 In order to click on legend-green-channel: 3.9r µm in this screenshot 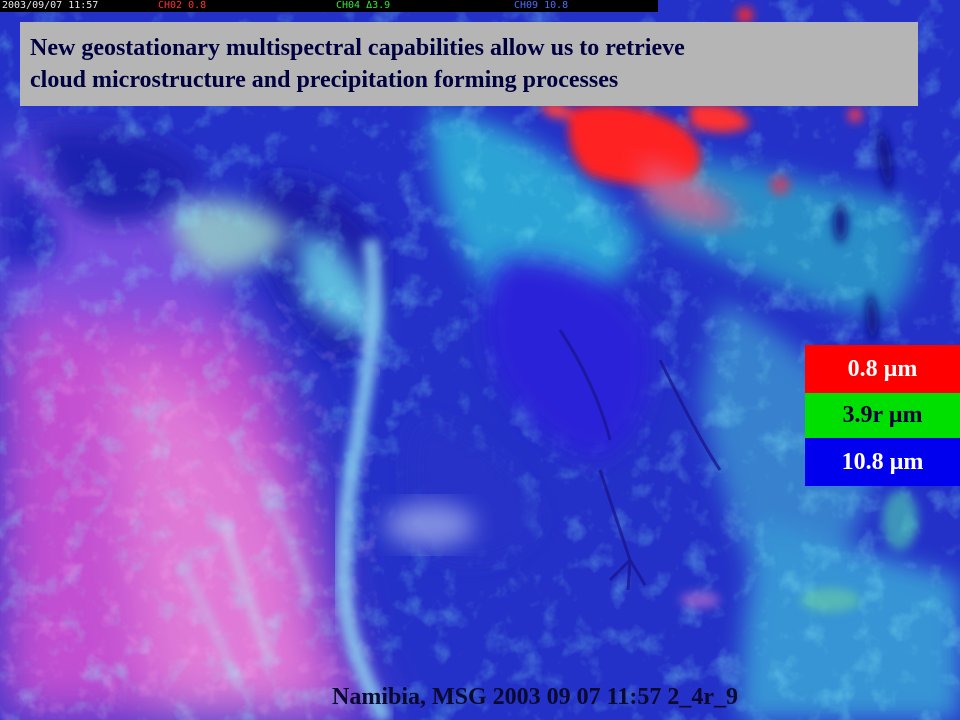, I will do `click(882, 415)`.